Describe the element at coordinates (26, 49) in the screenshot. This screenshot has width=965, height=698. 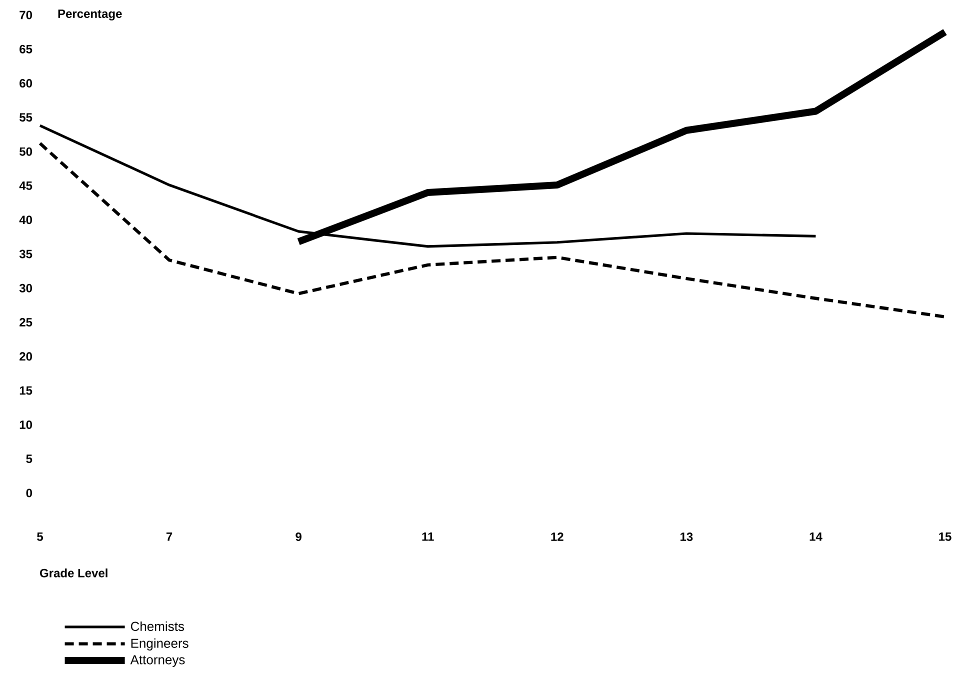
I see `y-tick-label: 65` at that location.